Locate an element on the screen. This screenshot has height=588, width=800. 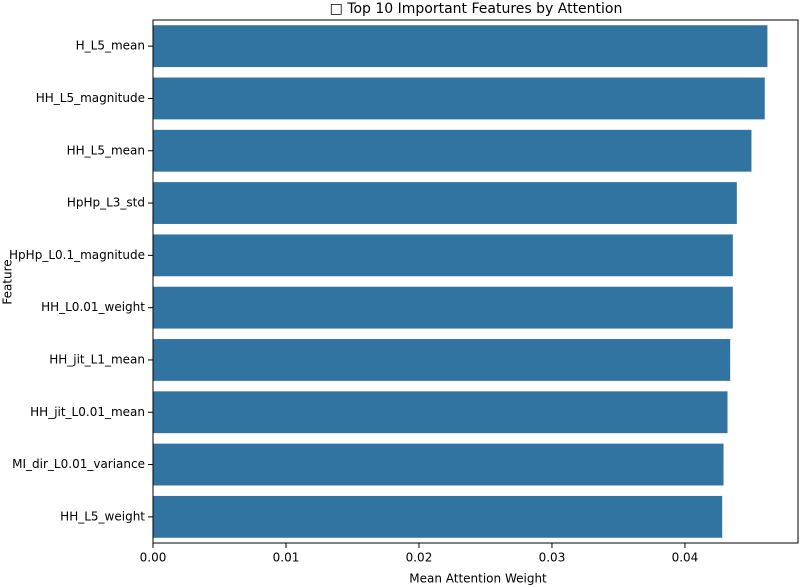
x-tick-label: 0.04 is located at coordinates (685, 558).